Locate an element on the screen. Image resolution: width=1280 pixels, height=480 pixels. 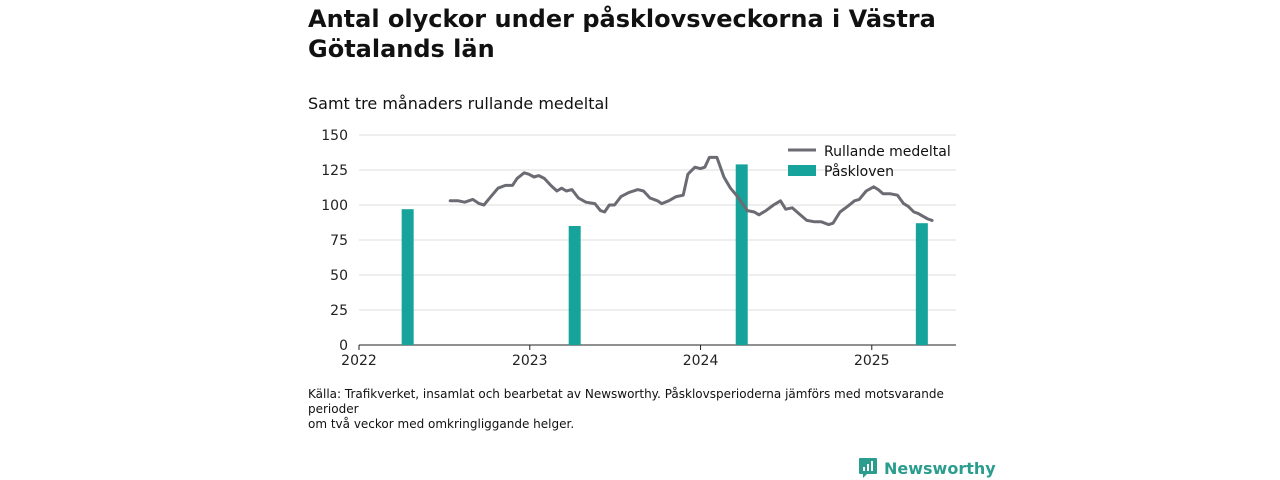
legend: Rullande medeltal Påskloven is located at coordinates (869, 162).